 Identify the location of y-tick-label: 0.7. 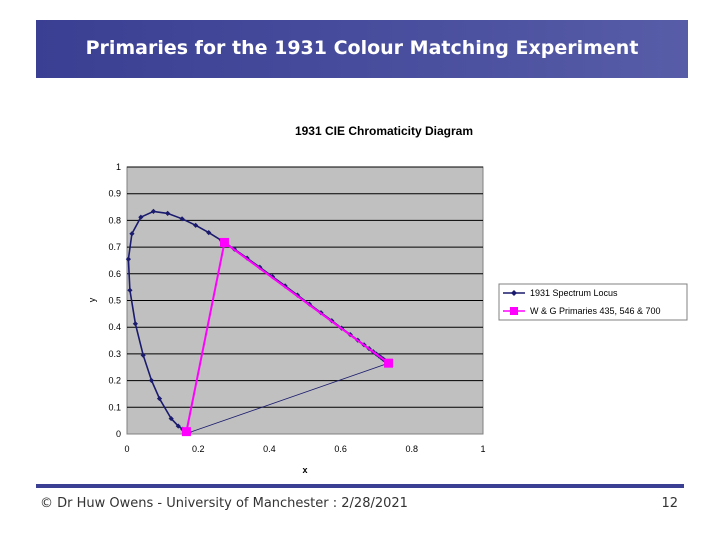
(114, 247).